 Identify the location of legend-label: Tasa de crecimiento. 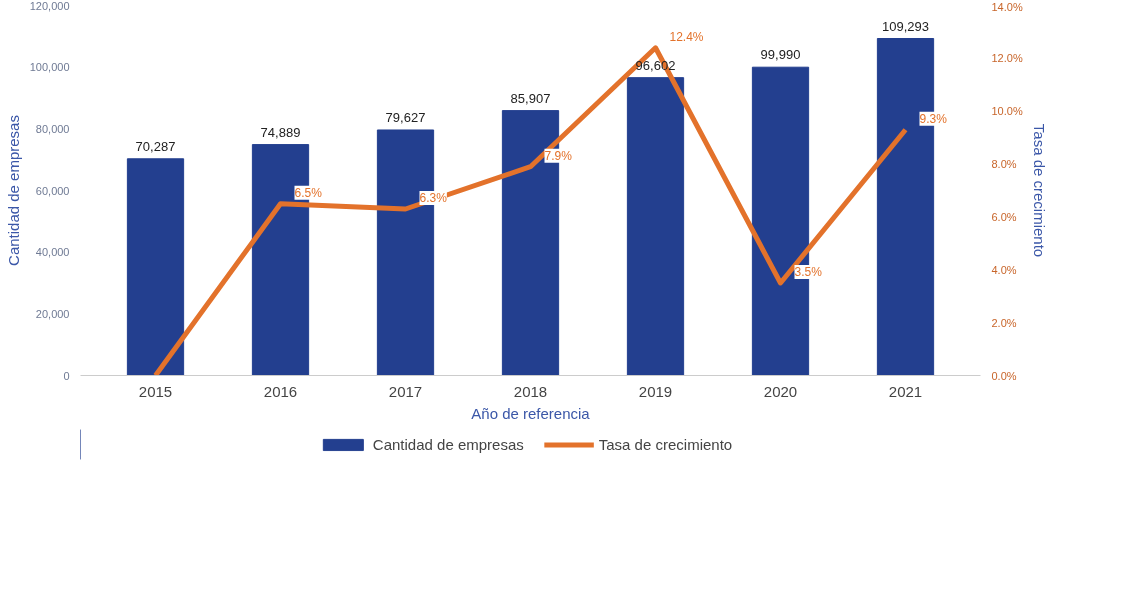
(665, 444).